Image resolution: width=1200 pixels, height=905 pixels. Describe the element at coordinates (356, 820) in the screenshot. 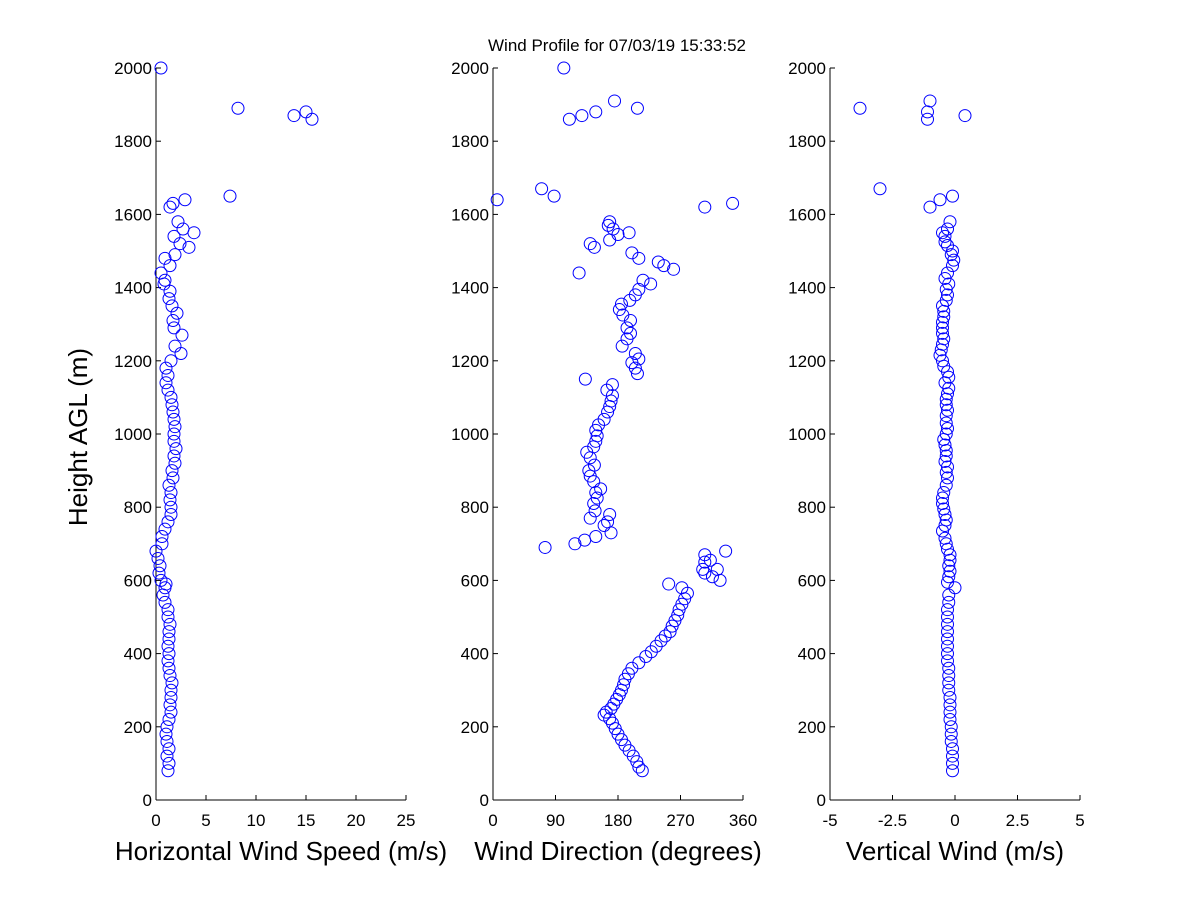

I see `x-tick-label: 20` at that location.